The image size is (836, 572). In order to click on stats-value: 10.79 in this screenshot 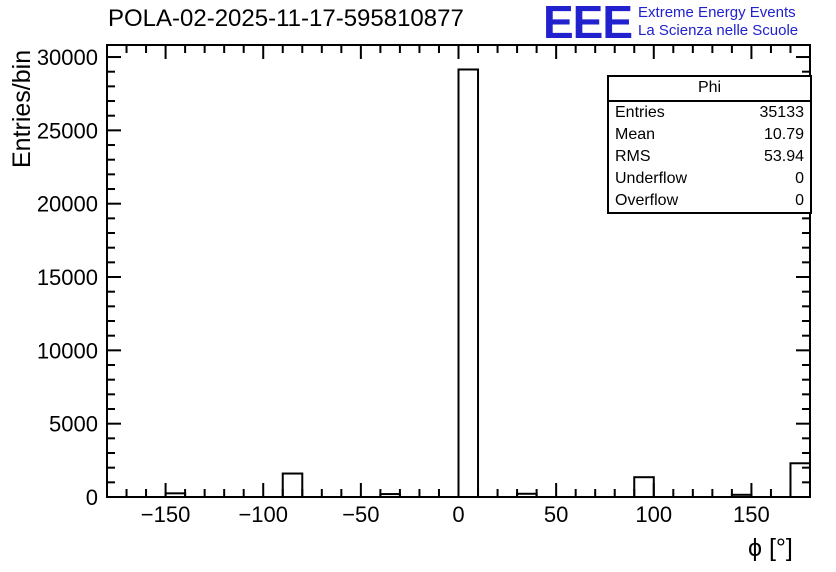, I will do `click(783, 134)`.